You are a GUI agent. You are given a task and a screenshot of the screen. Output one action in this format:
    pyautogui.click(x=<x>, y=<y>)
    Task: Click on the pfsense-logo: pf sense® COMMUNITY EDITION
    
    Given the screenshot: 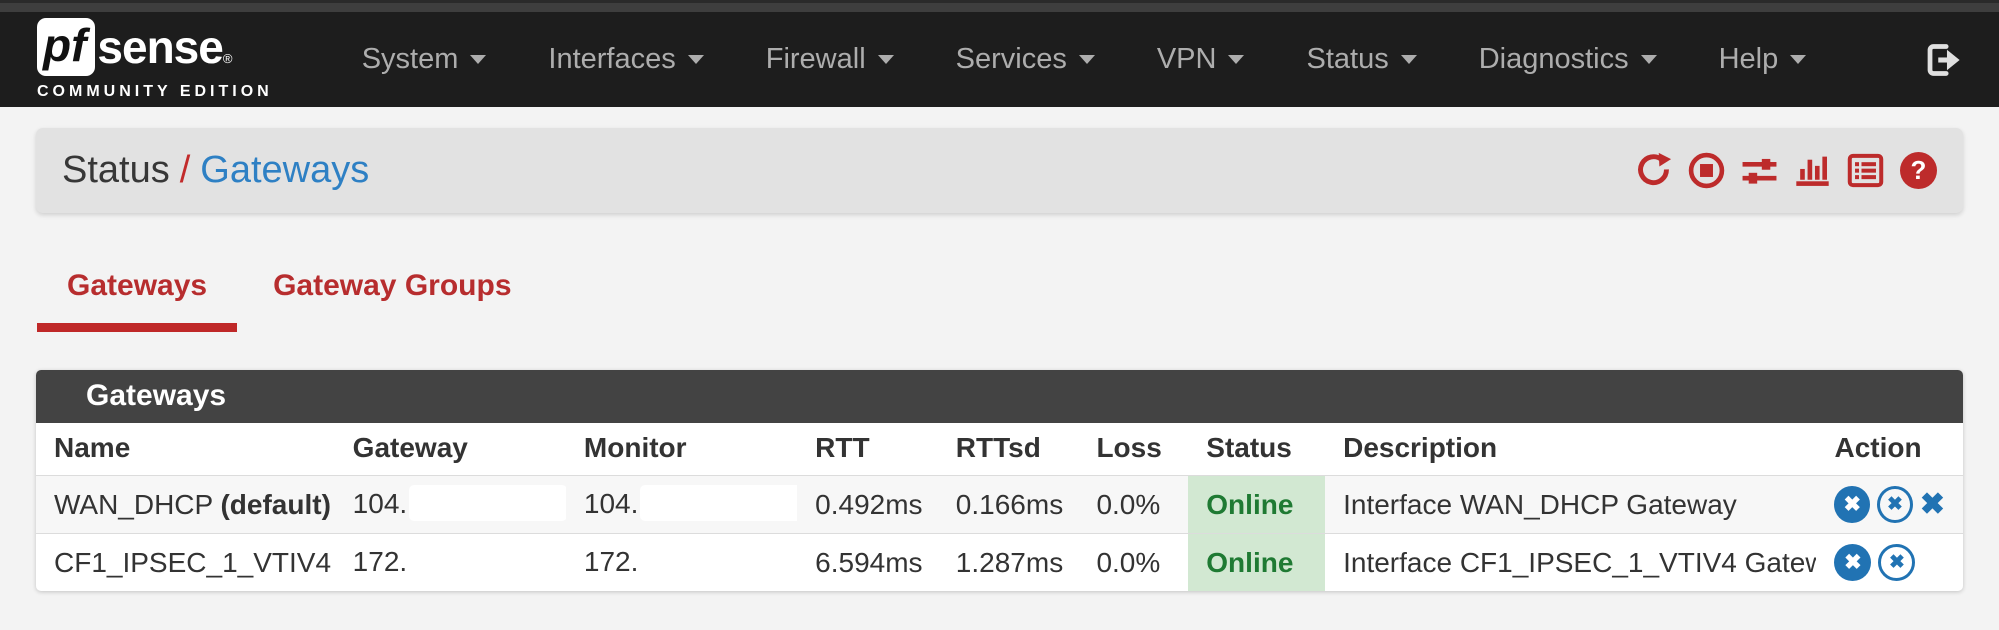 What is the action you would take?
    pyautogui.click(x=155, y=59)
    